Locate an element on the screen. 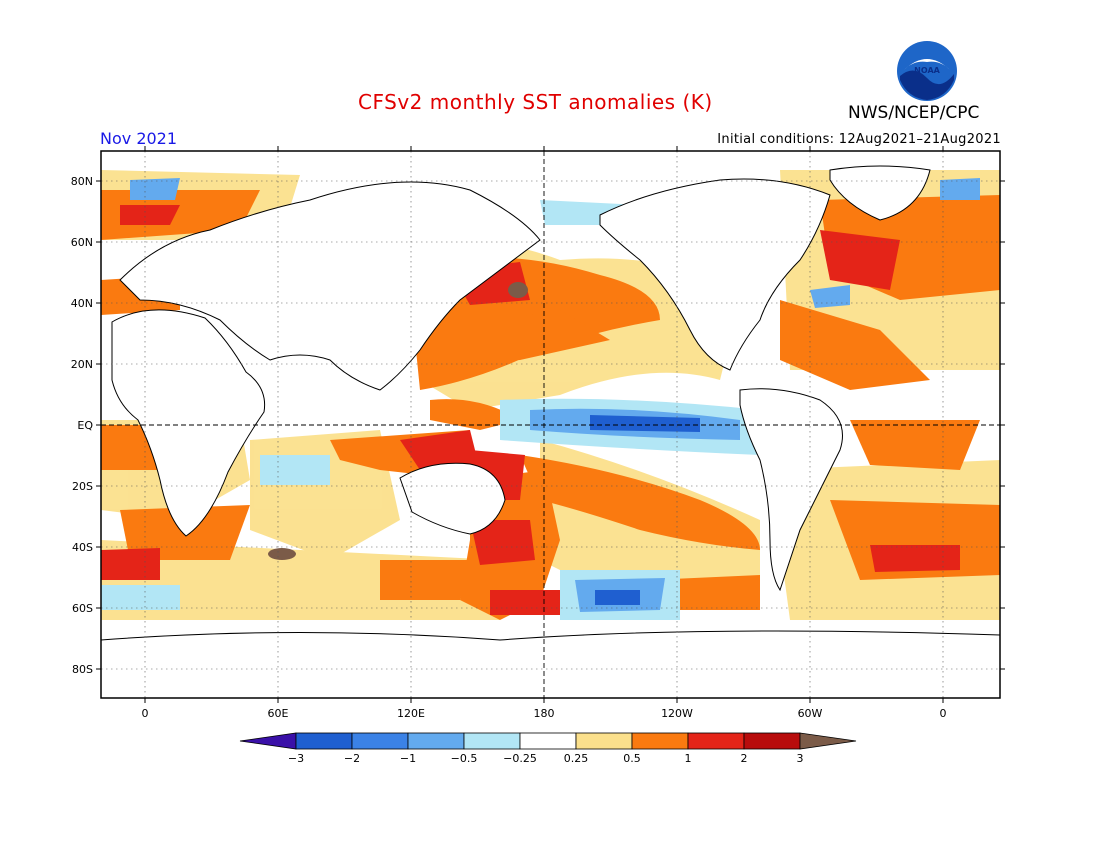 This screenshot has width=1100, height=850. lat-tick-label: 20N is located at coordinates (82, 364).